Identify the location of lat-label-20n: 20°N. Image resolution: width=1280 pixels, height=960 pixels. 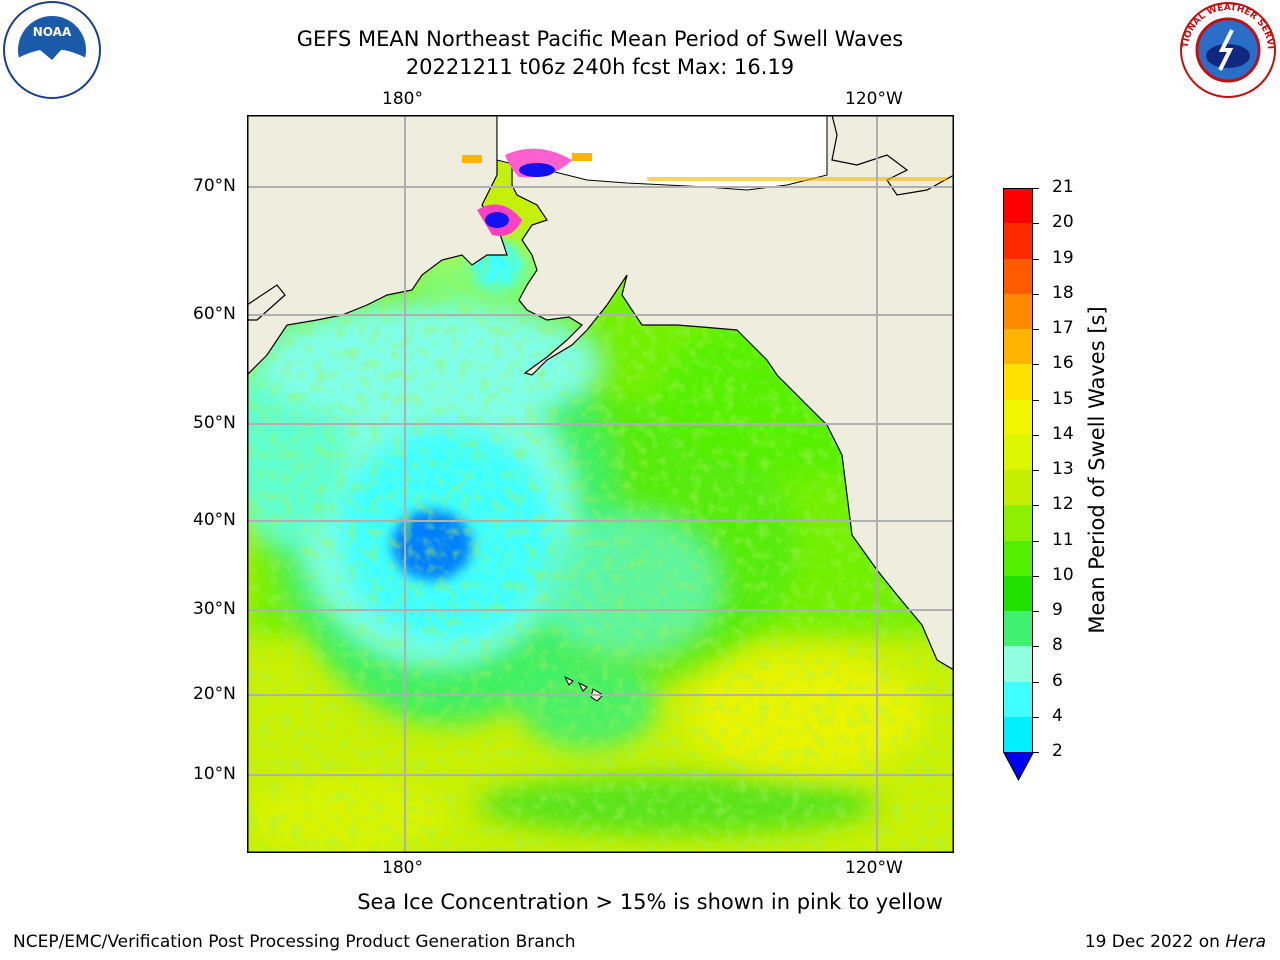
(214, 694).